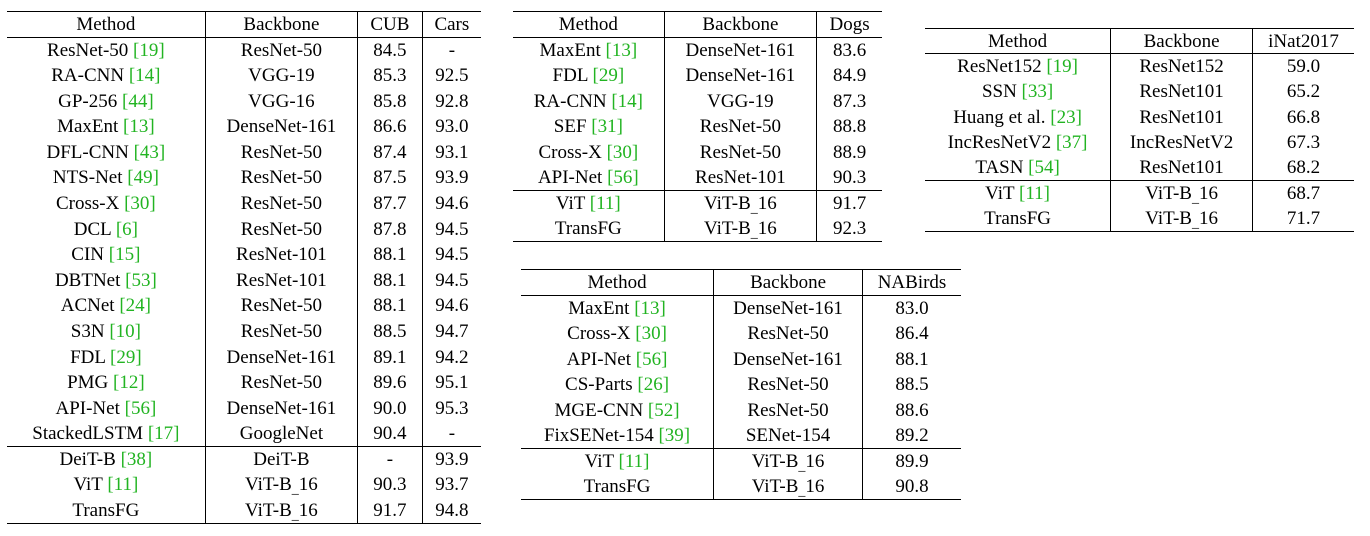 The width and height of the screenshot is (1370, 536). What do you see at coordinates (92, 229) in the screenshot?
I see `method-name: DCL` at bounding box center [92, 229].